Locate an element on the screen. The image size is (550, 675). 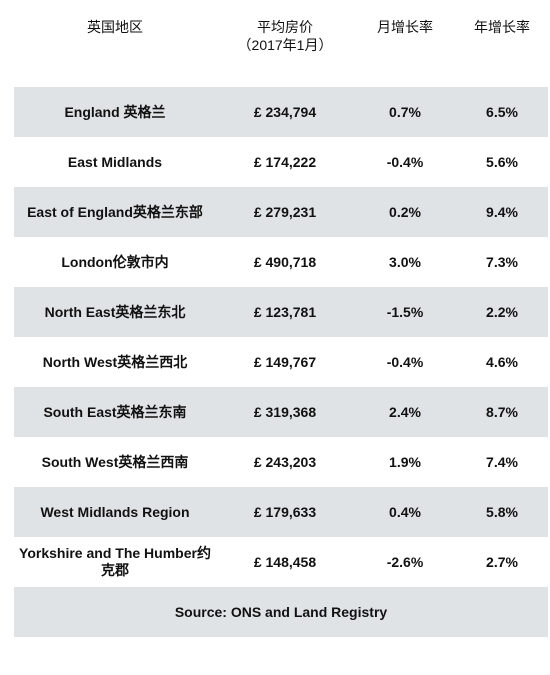
source-note: Source: ONS and Land Registry is located at coordinates (281, 612).